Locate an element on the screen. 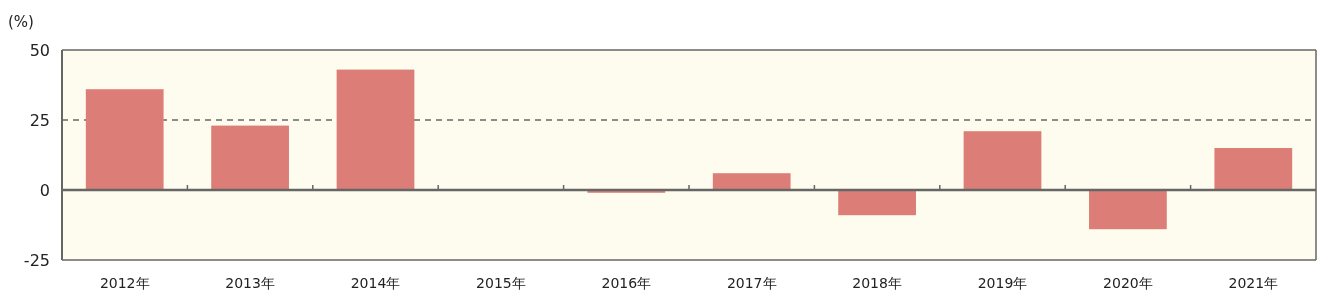 This screenshot has width=1317, height=293. y-tick-label: -25 is located at coordinates (36, 260).